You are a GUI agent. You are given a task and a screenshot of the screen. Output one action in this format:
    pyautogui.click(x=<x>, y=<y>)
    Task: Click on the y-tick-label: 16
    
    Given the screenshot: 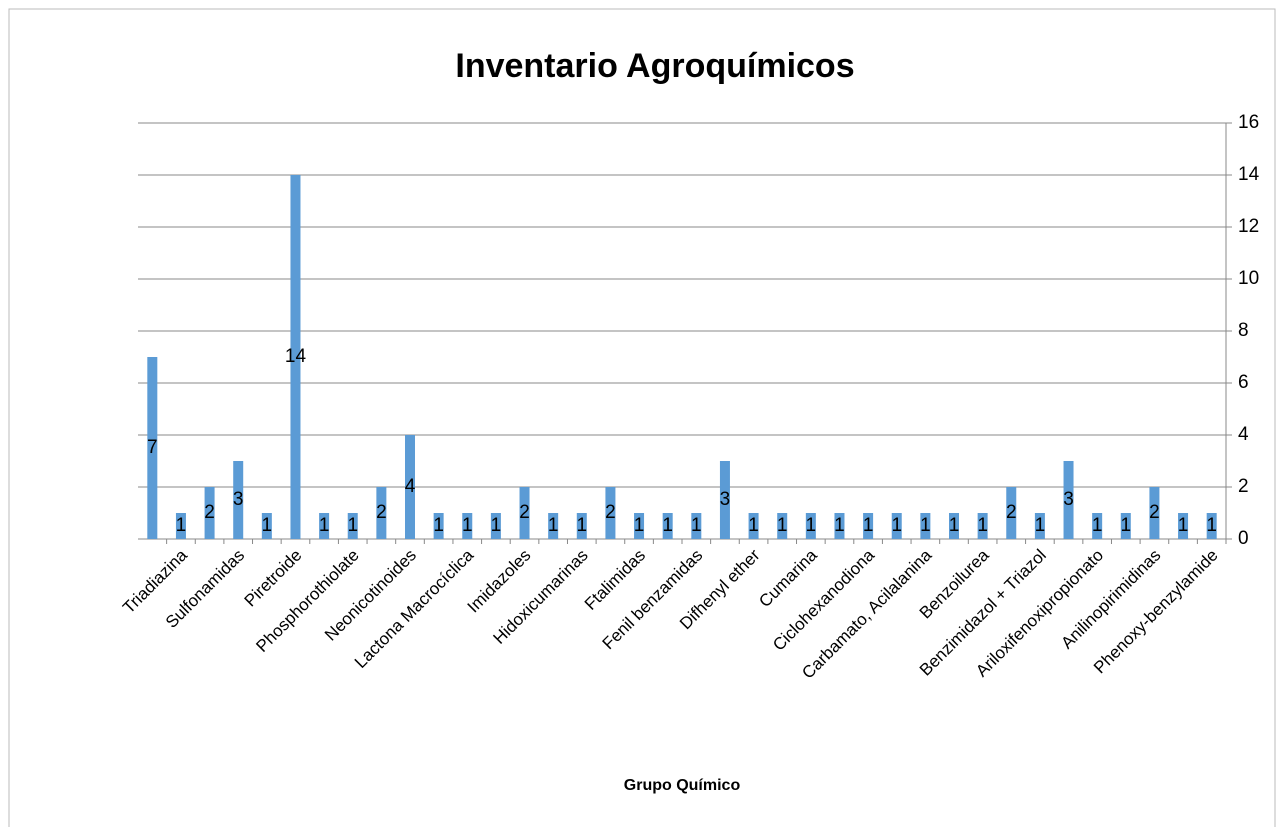 What is the action you would take?
    pyautogui.click(x=1248, y=122)
    